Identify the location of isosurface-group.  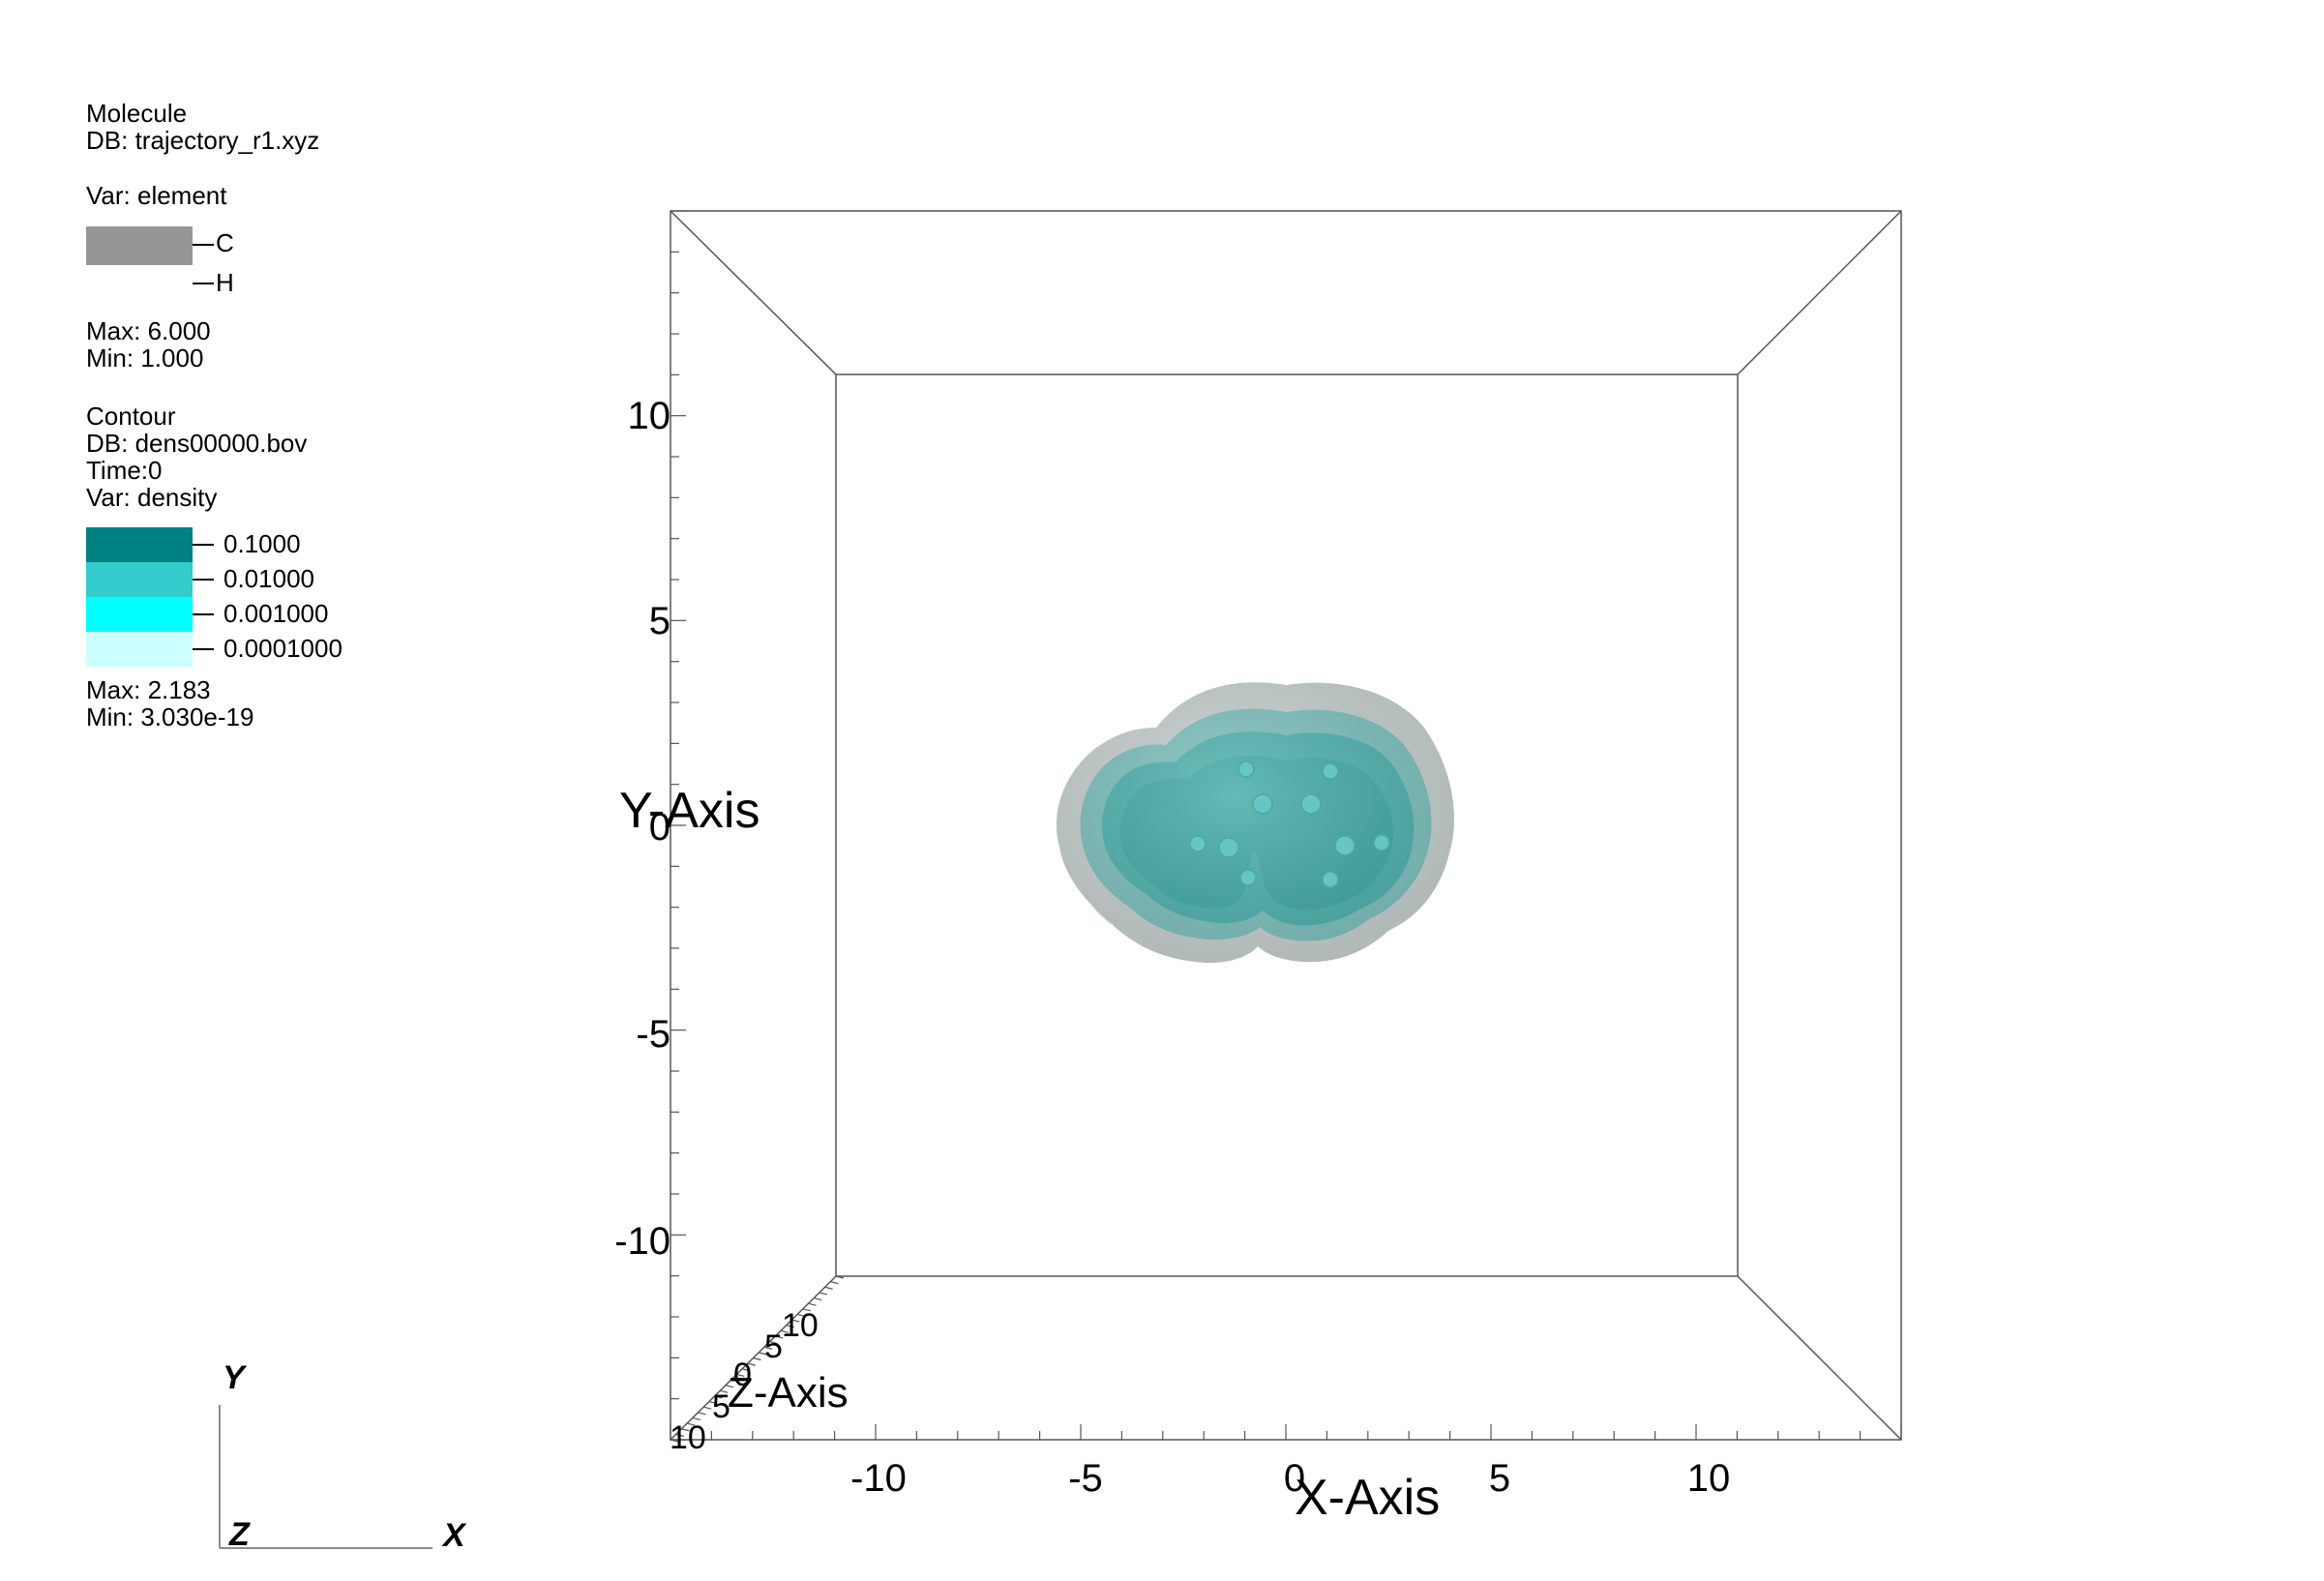
(1255, 823).